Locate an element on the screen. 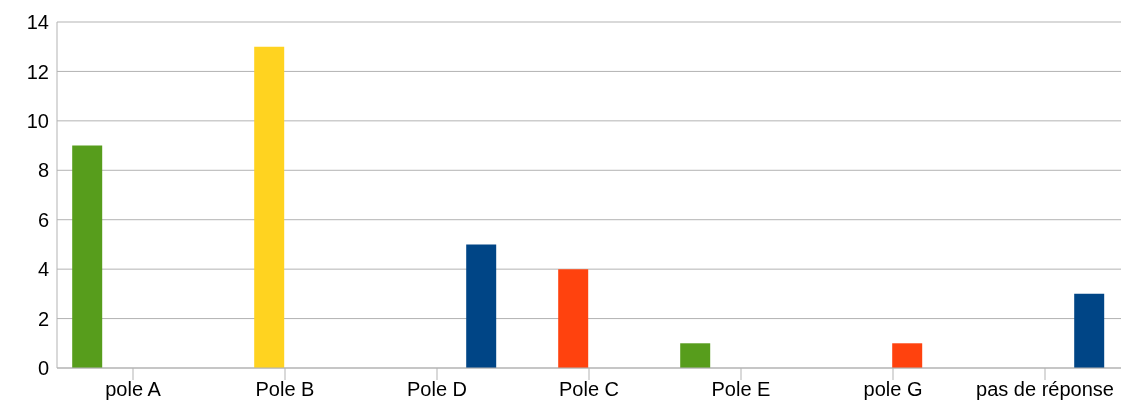  x-tick-label: pas de réponse is located at coordinates (1045, 389).